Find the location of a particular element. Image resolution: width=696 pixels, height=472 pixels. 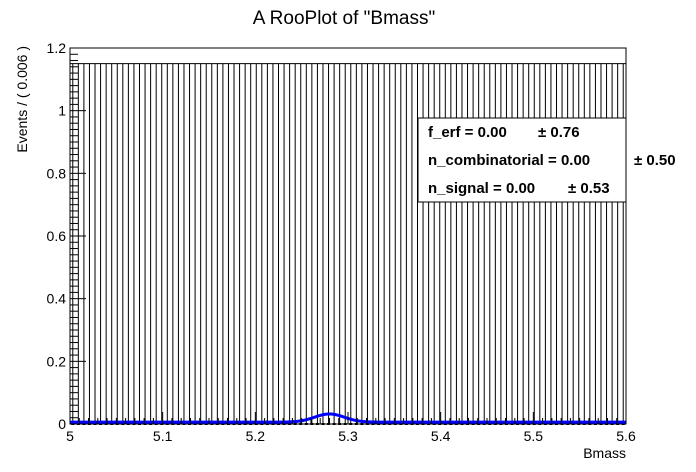

x-tick-label: 5.4 is located at coordinates (441, 436).